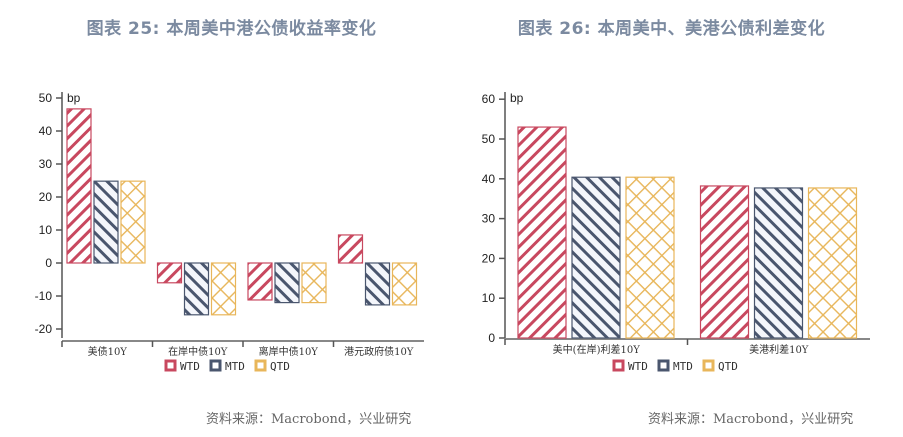 The image size is (903, 437). What do you see at coordinates (44, 329) in the screenshot?
I see `y-tick-label: -20` at bounding box center [44, 329].